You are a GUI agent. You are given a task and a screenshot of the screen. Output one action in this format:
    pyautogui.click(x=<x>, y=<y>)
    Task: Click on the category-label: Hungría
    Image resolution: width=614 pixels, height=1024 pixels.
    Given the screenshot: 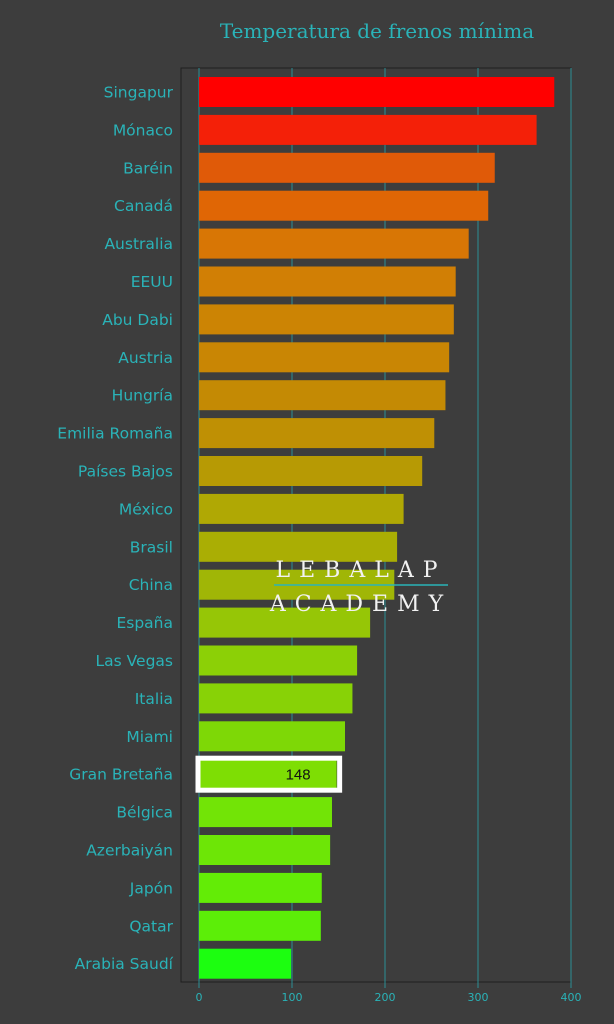 What is the action you would take?
    pyautogui.click(x=142, y=396)
    